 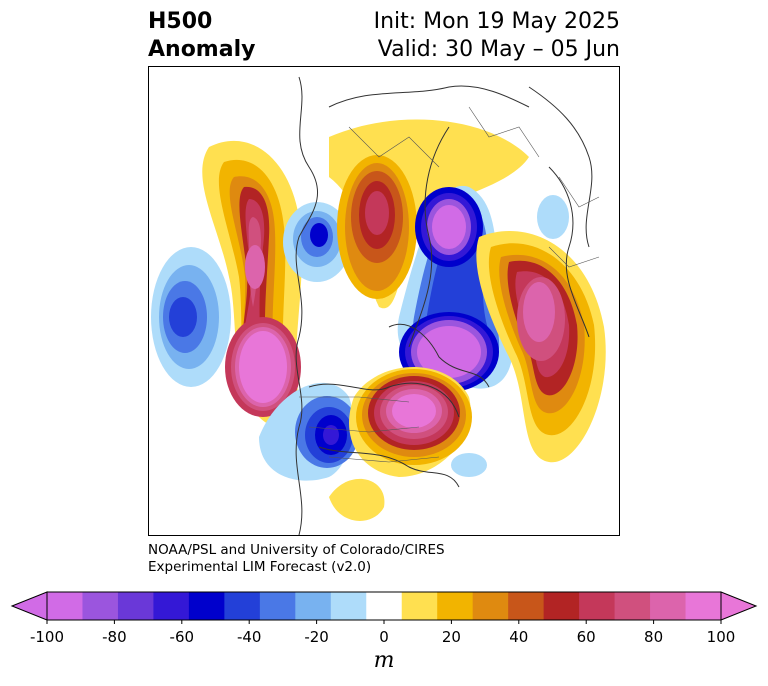 What do you see at coordinates (553, 217) in the screenshot?
I see `anomaly-trough-barents` at bounding box center [553, 217].